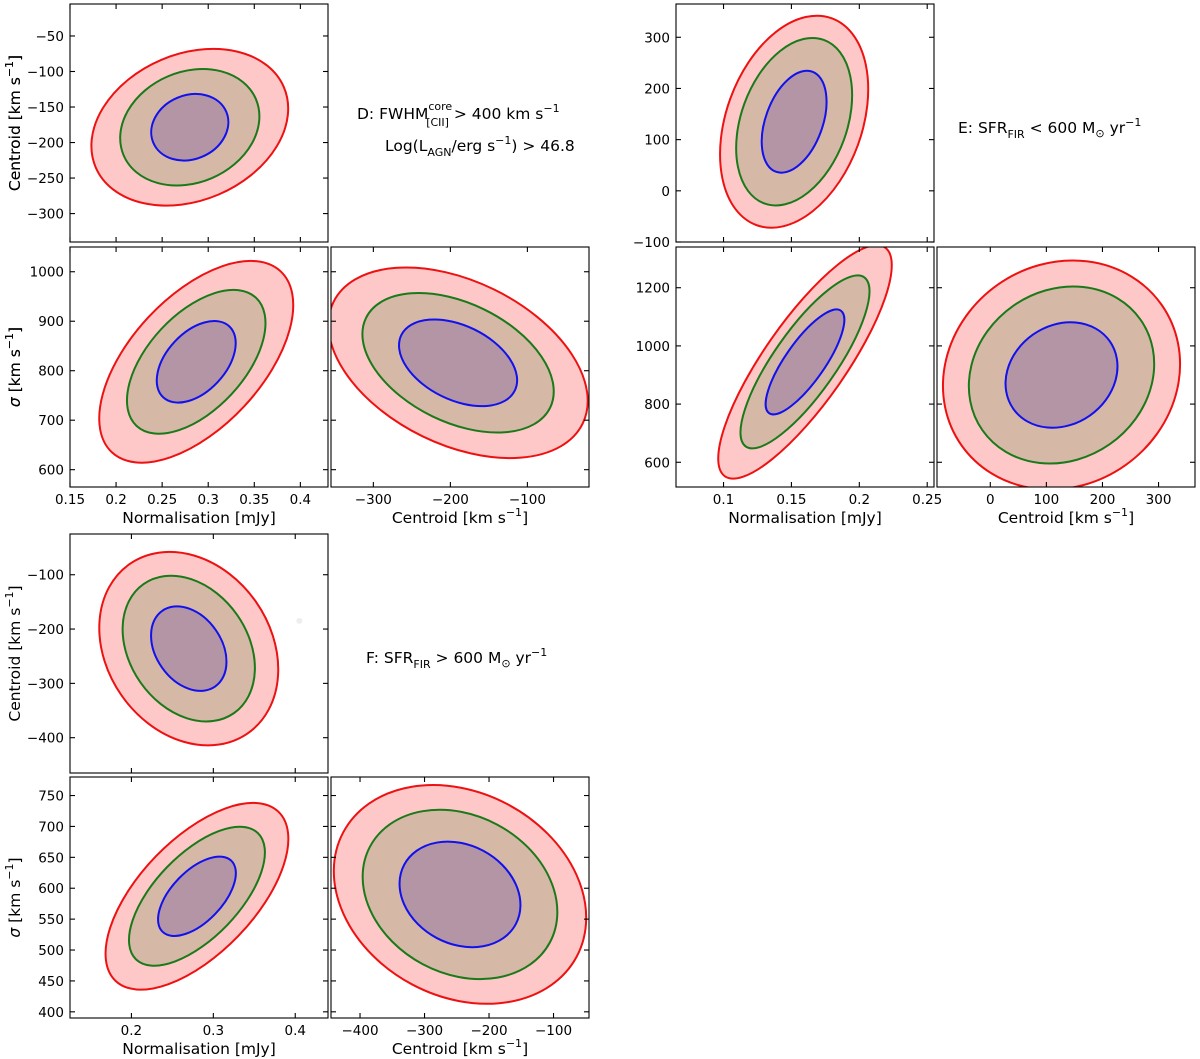 This screenshot has height=1059, width=1200. What do you see at coordinates (51, 858) in the screenshot?
I see `y-tick-label: 650` at bounding box center [51, 858].